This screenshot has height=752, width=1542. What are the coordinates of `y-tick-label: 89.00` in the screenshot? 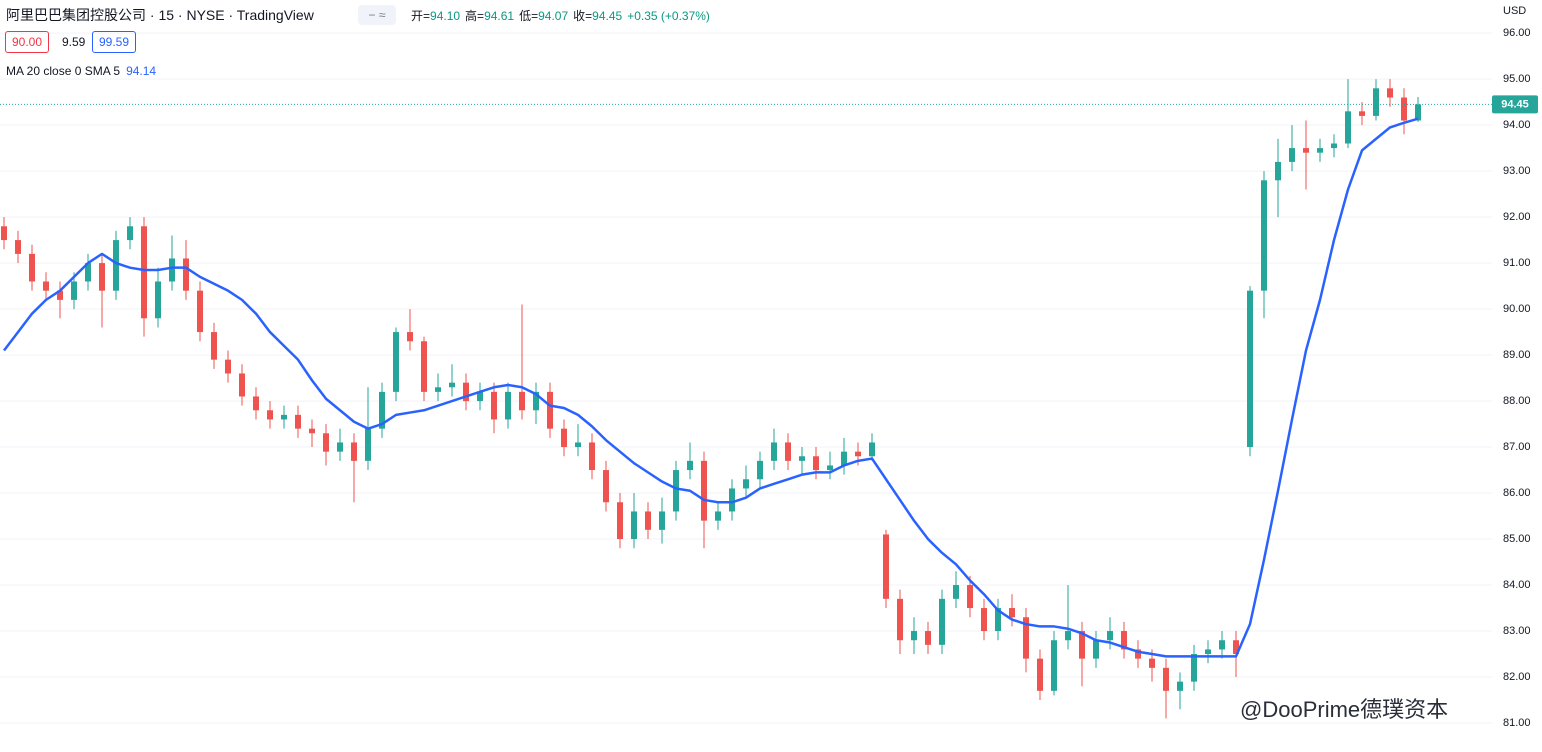 It's located at (1517, 355).